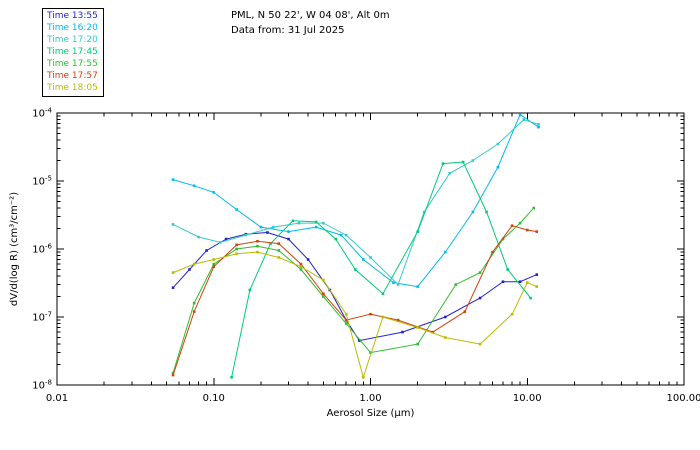  I want to click on svg-text: 10⁻⁴, so click(42, 113).